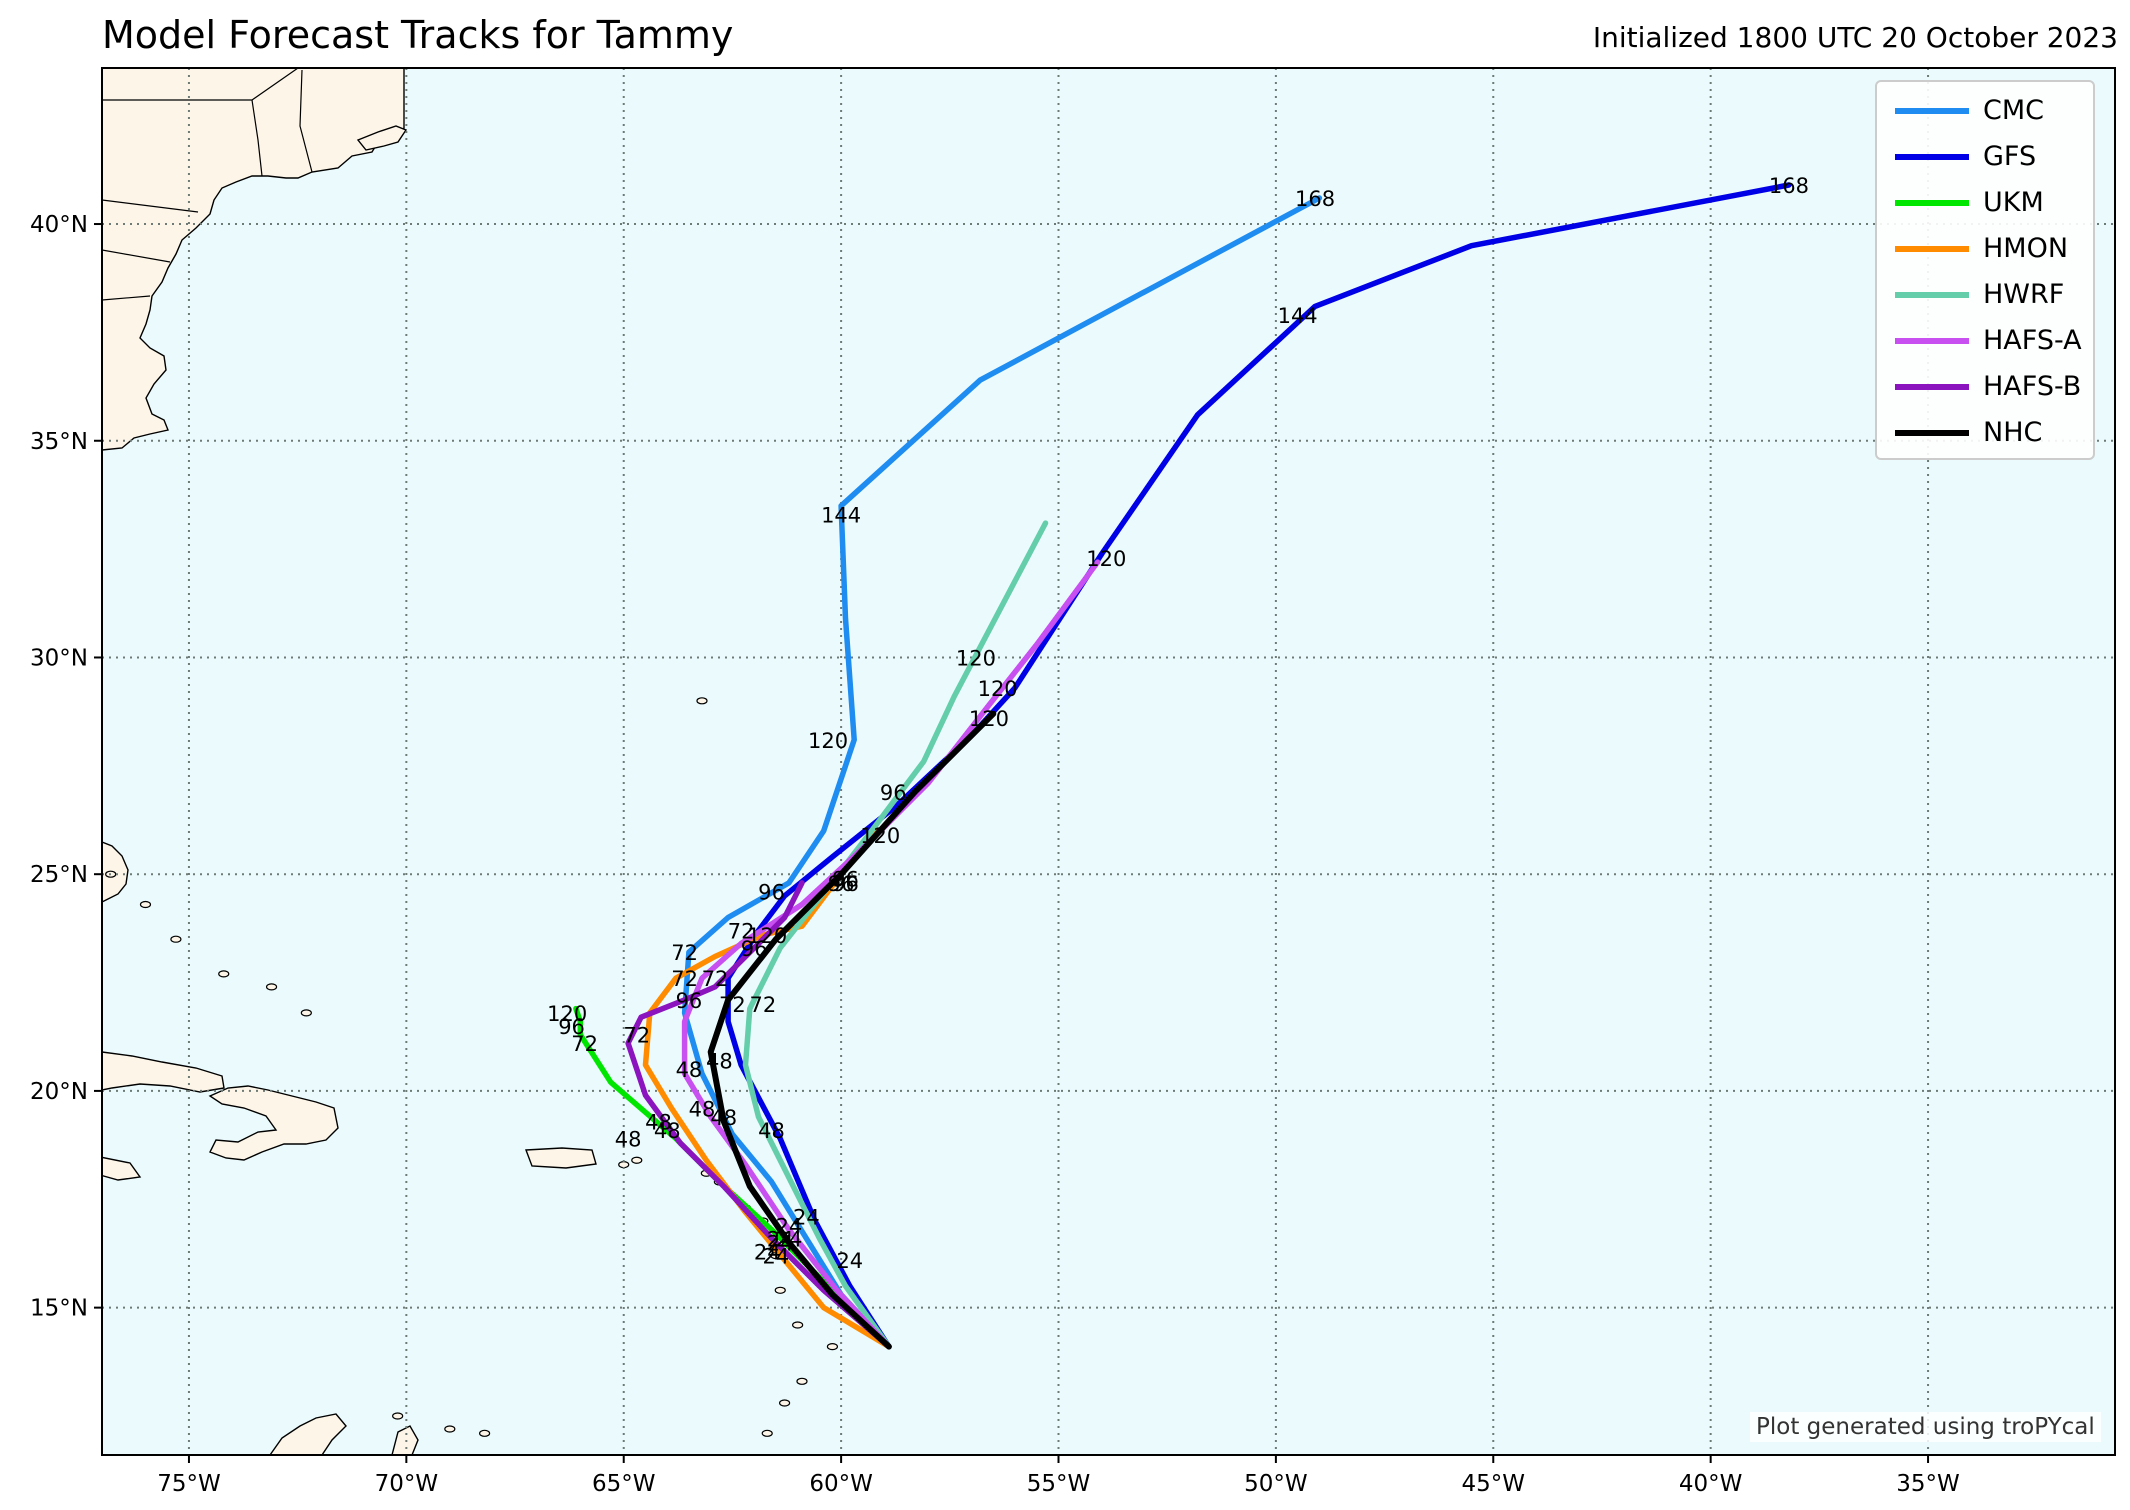  Describe the element at coordinates (841, 1484) in the screenshot. I see `lon-tick-label: 60°W` at that location.